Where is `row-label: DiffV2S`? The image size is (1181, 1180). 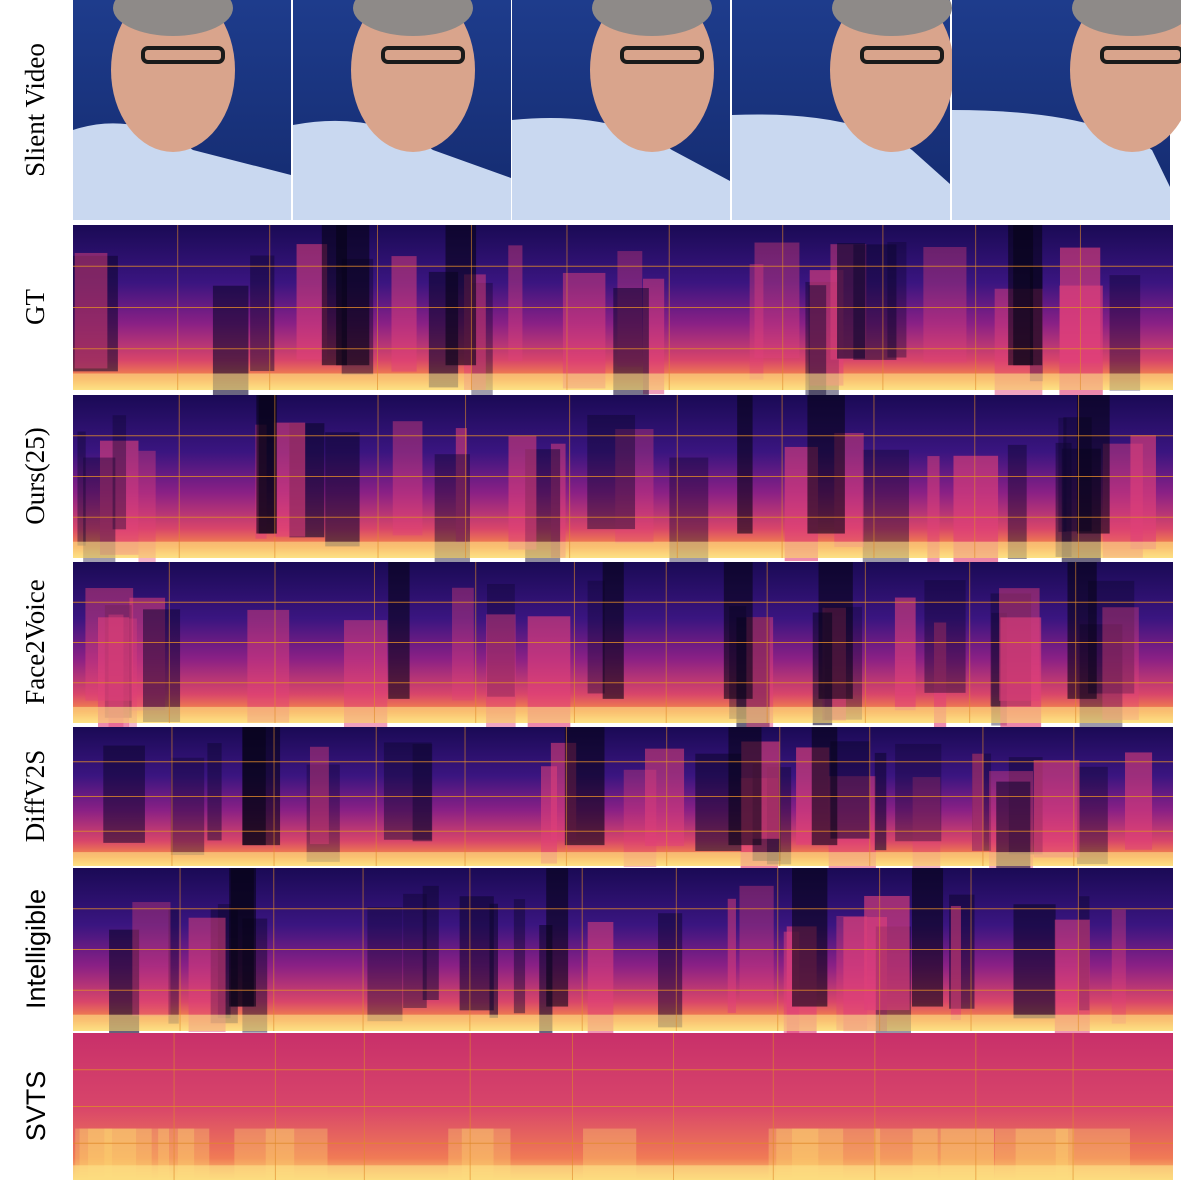
row-label: DiffV2S is located at coordinates (35, 796).